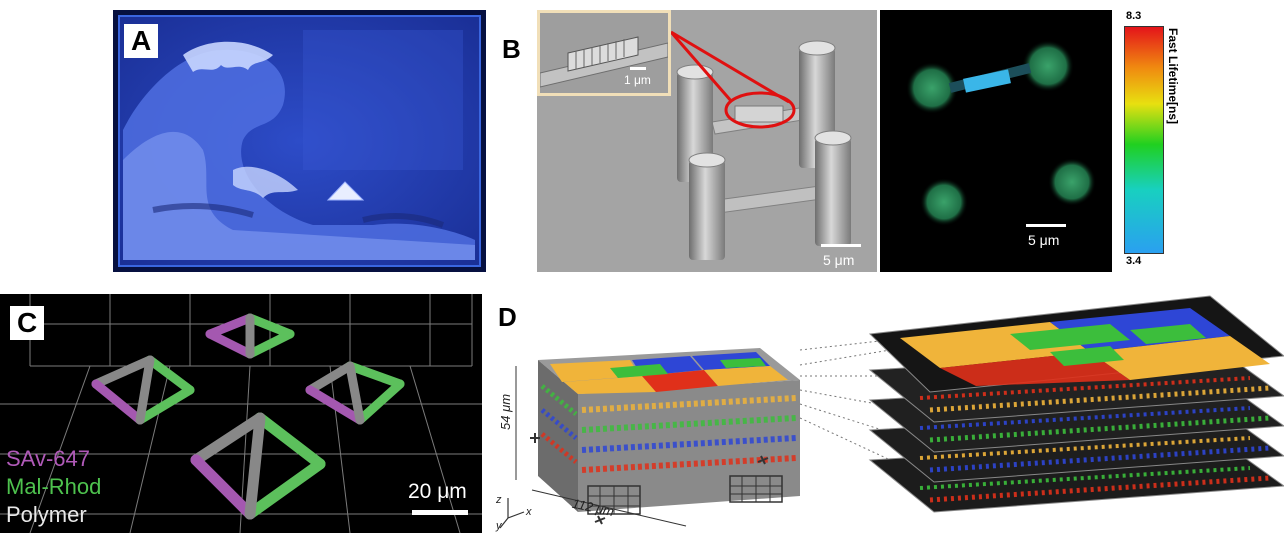 This screenshot has height=533, width=1284. Describe the element at coordinates (505, 411) in the screenshot. I see `dim-height-label: 54 μm` at that location.